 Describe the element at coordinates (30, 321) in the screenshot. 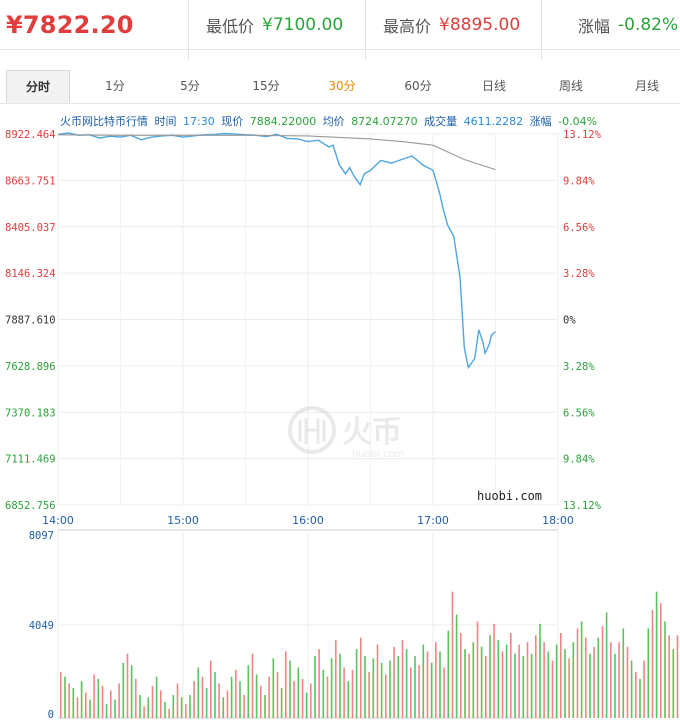

I see `y-tick-left: 7887.610` at that location.